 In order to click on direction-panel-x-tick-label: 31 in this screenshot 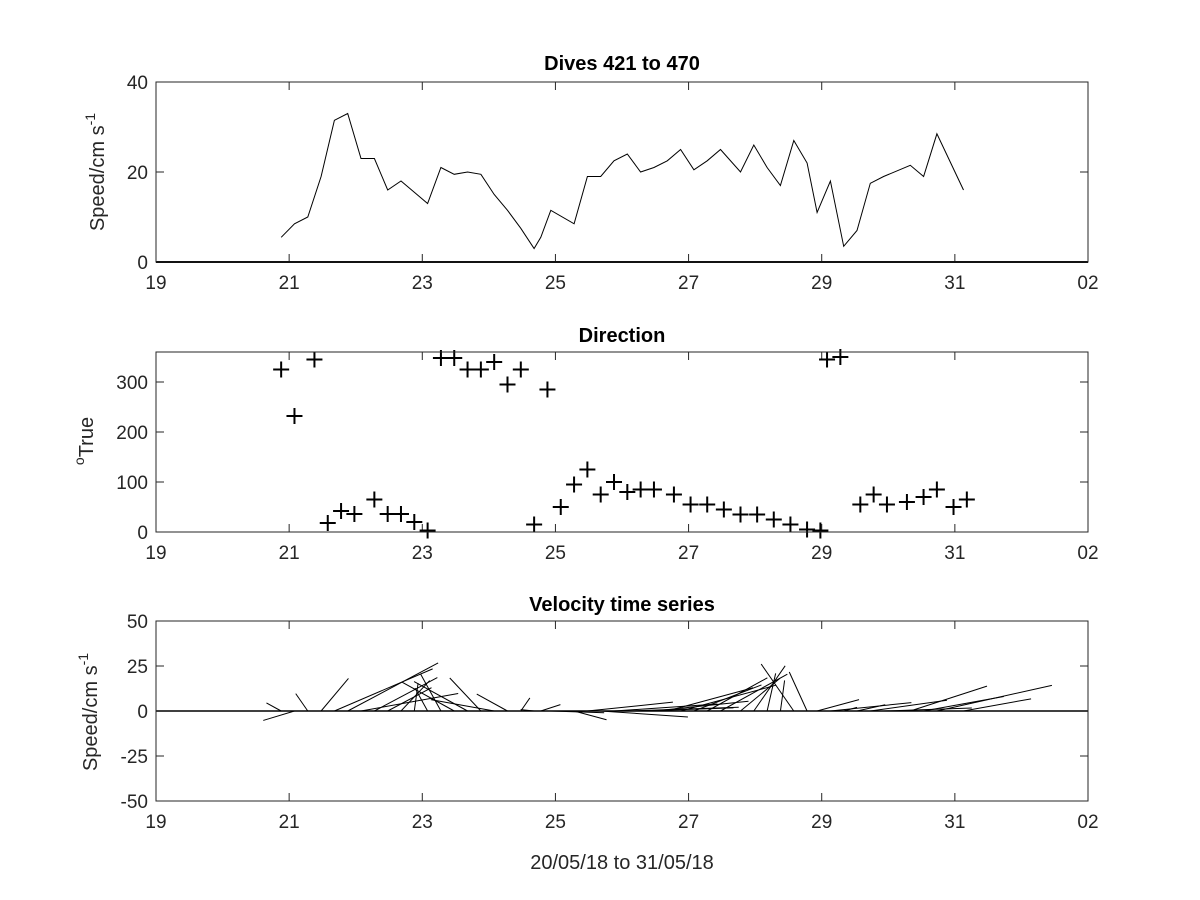, I will do `click(954, 553)`.